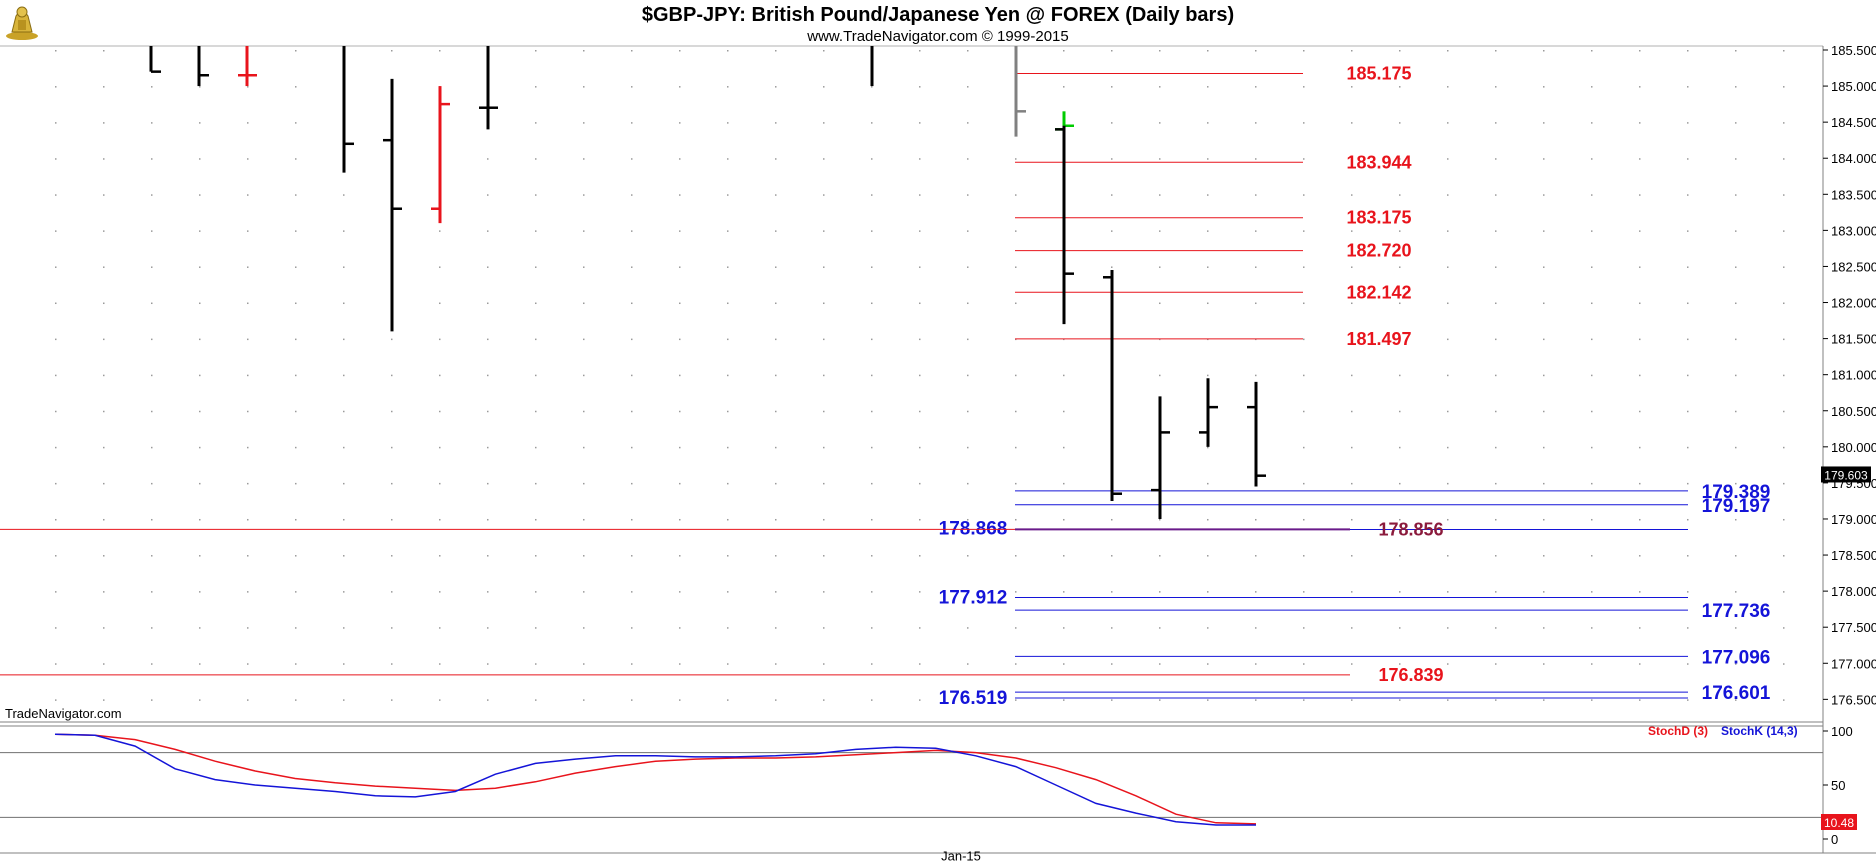  I want to click on red-level-label: 183.944, so click(1378, 162).